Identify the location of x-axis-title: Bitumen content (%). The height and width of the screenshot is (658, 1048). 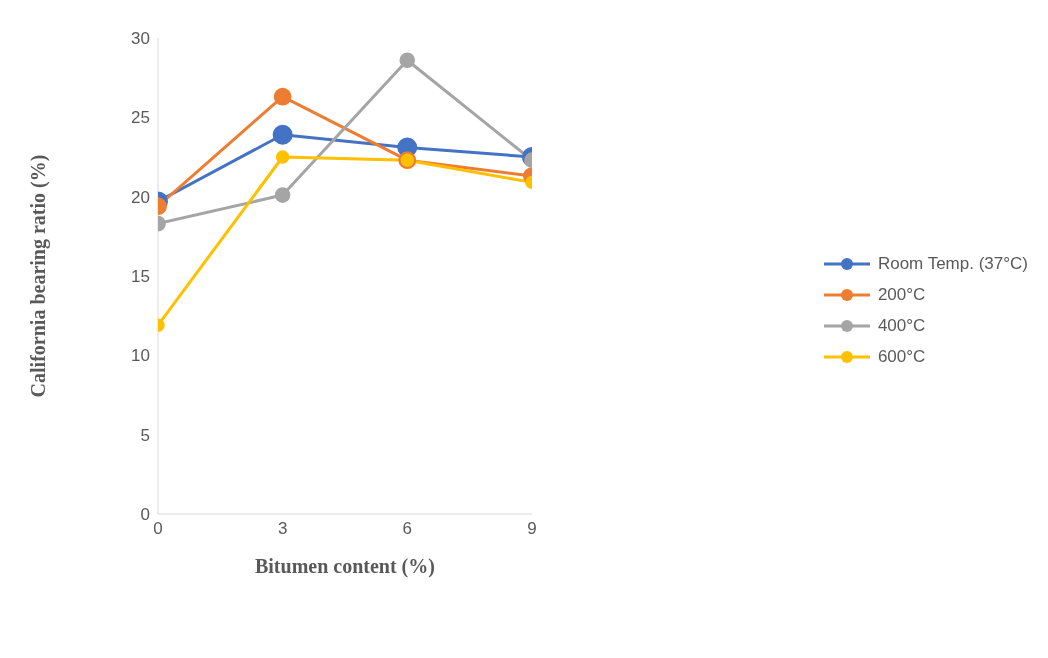
(344, 567).